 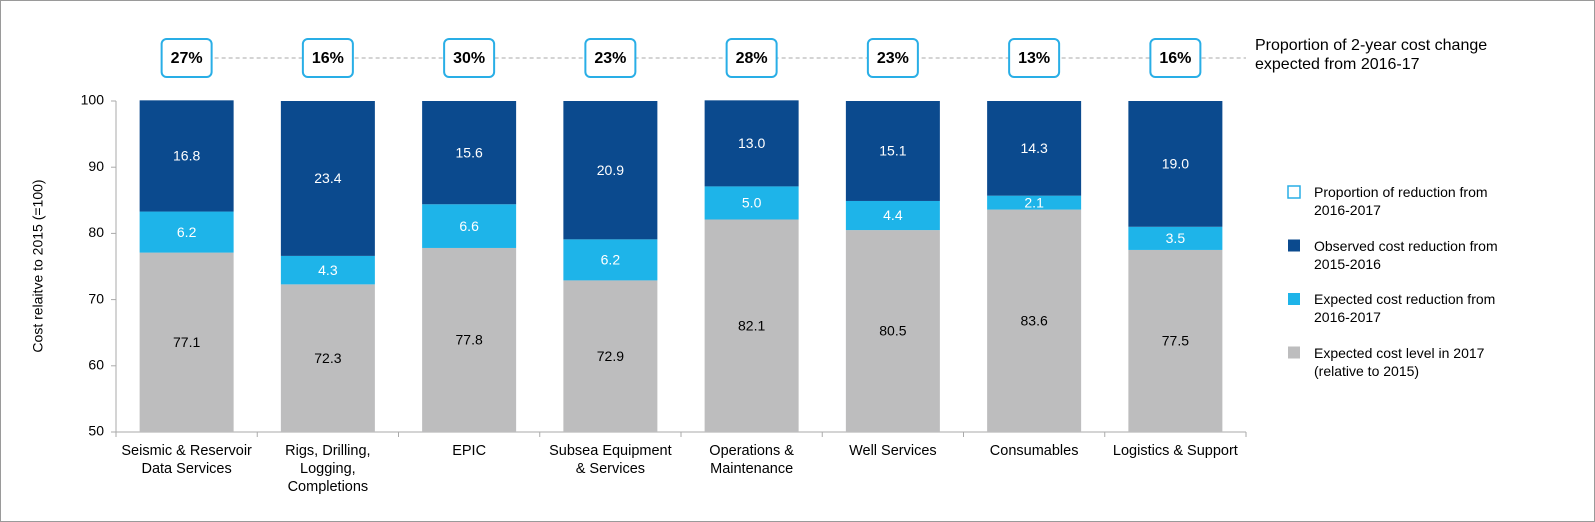 I want to click on data-label: 72.9, so click(x=610, y=356).